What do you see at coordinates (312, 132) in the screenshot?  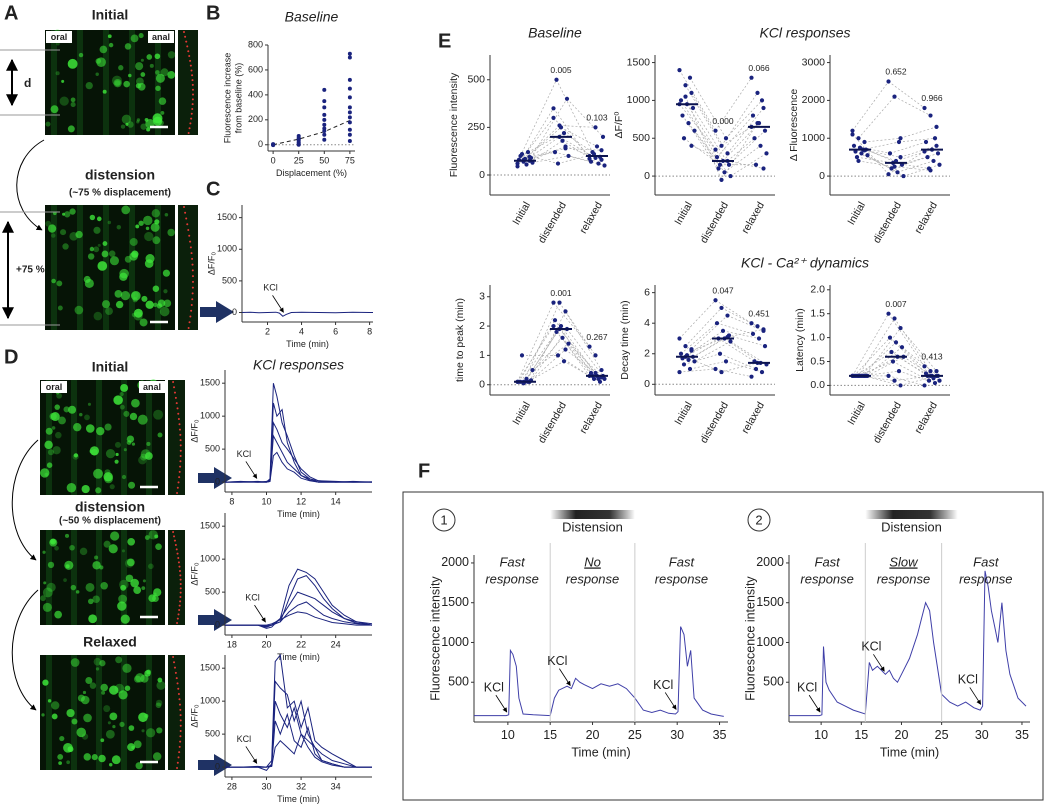 I see `fit-line` at bounding box center [312, 132].